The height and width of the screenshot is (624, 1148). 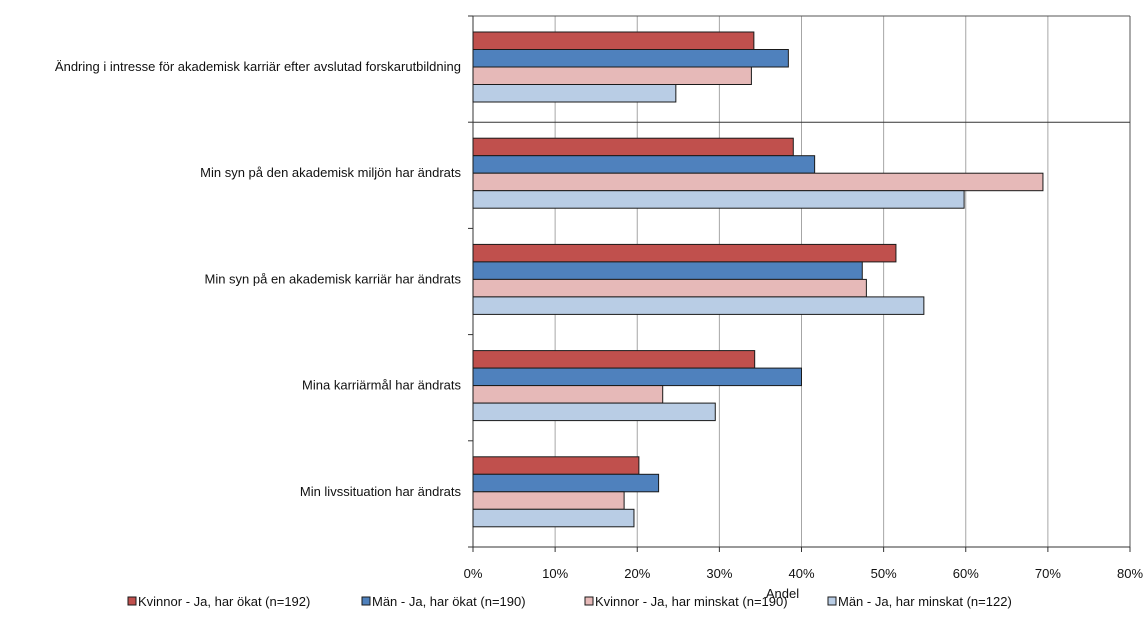 What do you see at coordinates (925, 601) in the screenshot?
I see `legend-label: Män - Ja, har minskat (n=122)` at bounding box center [925, 601].